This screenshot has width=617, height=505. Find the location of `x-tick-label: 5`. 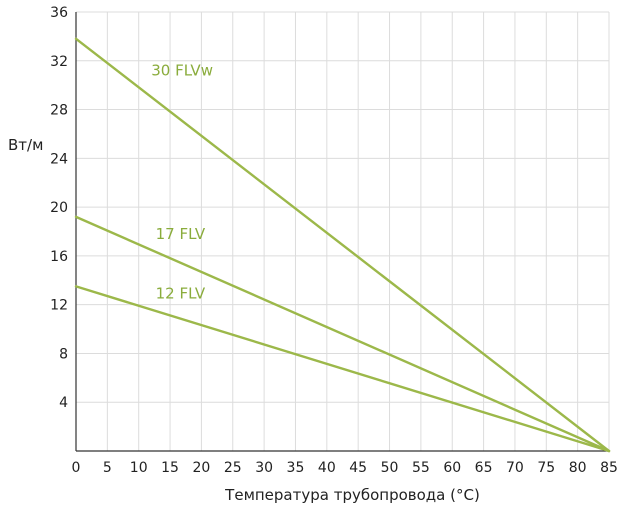

x-tick-label: 5 is located at coordinates (107, 468).